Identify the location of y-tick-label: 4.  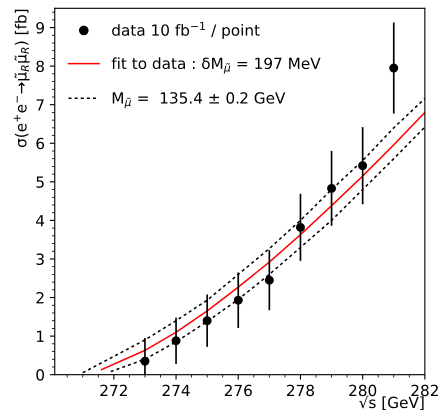
(40, 220).